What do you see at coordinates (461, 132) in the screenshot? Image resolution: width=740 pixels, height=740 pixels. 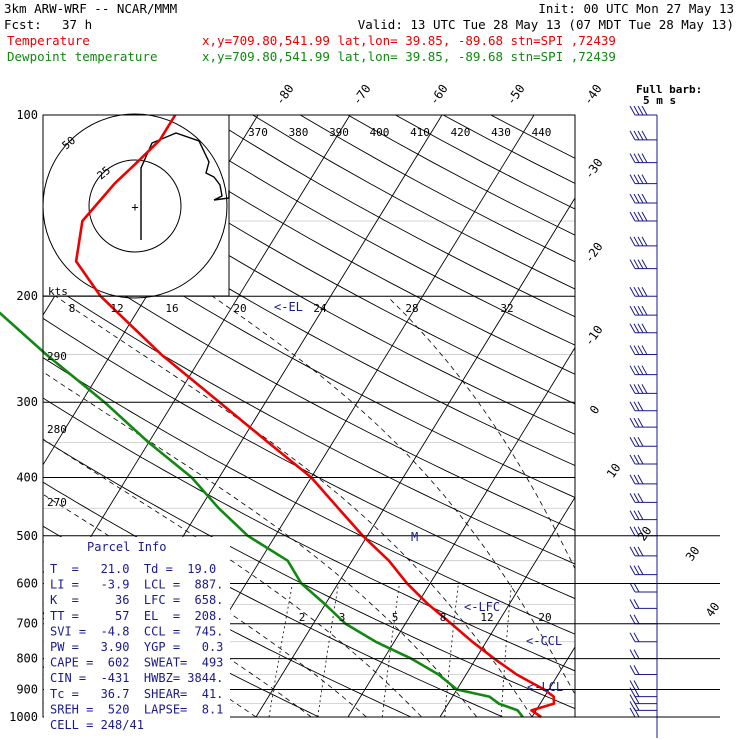 I see `theta-label: 420` at bounding box center [461, 132].